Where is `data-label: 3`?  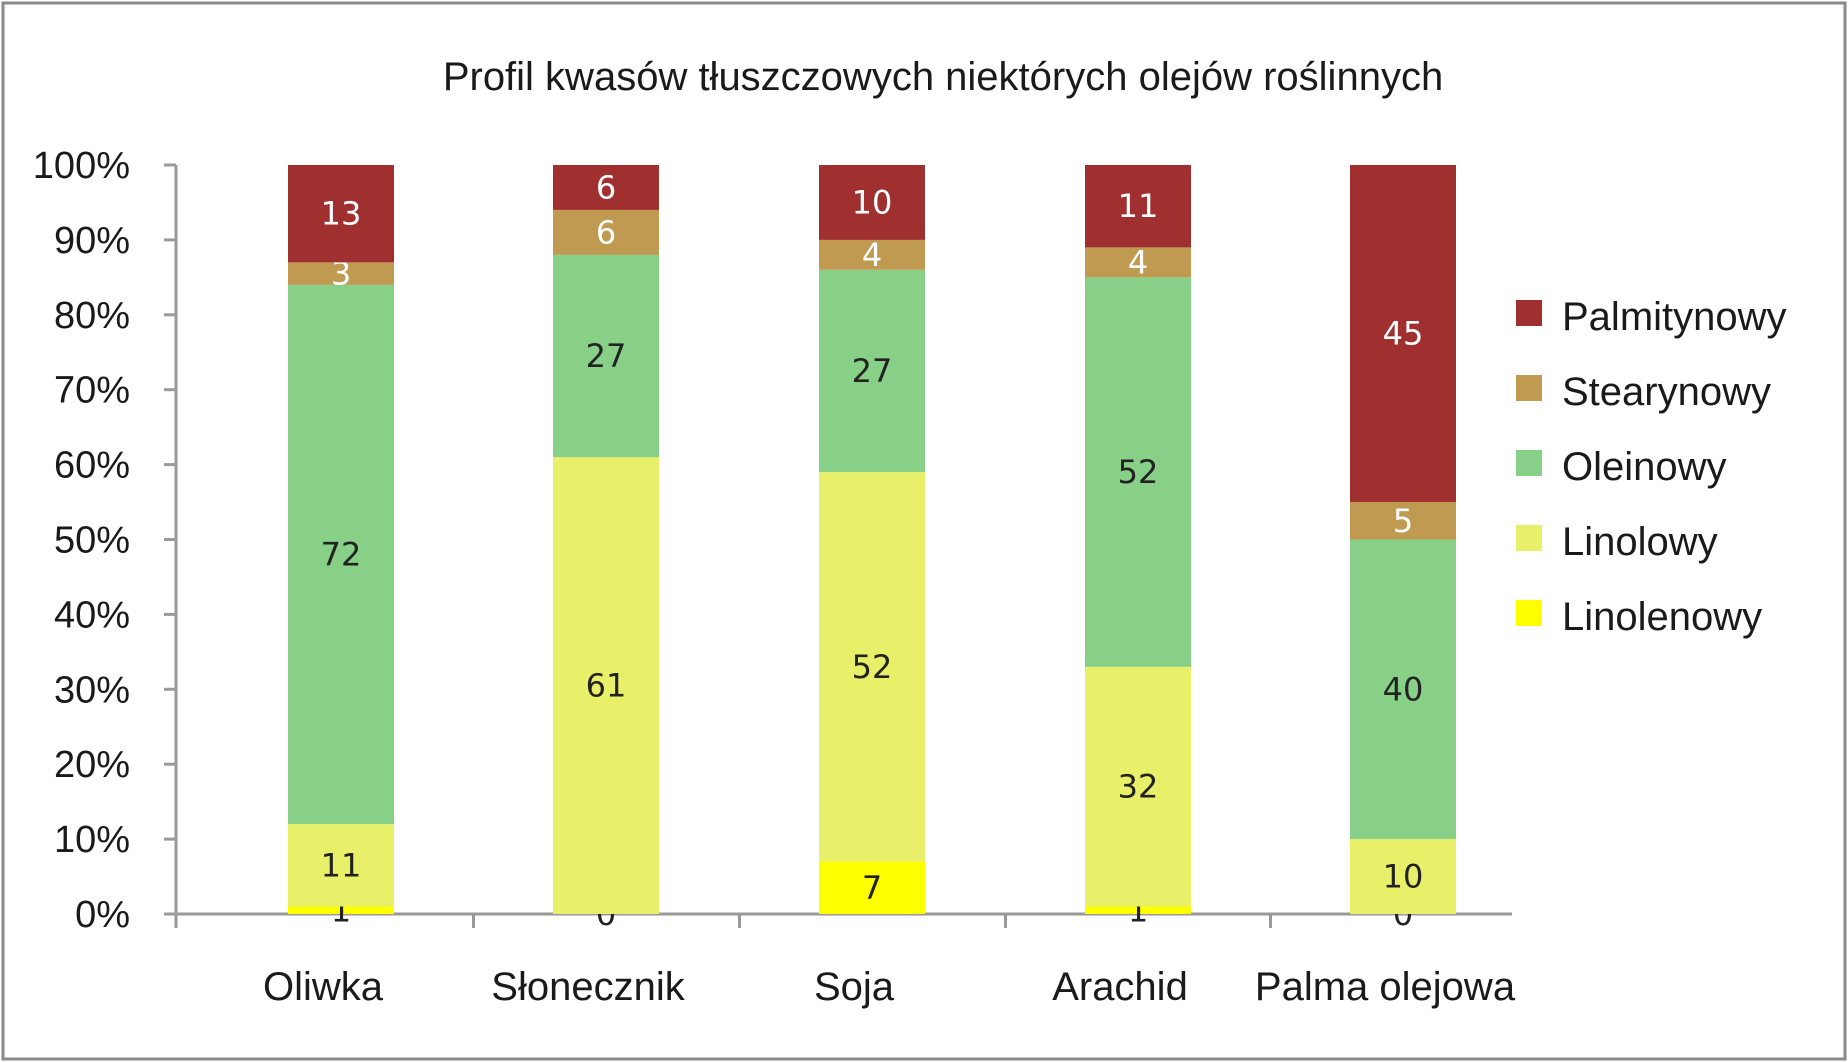 data-label: 3 is located at coordinates (341, 274).